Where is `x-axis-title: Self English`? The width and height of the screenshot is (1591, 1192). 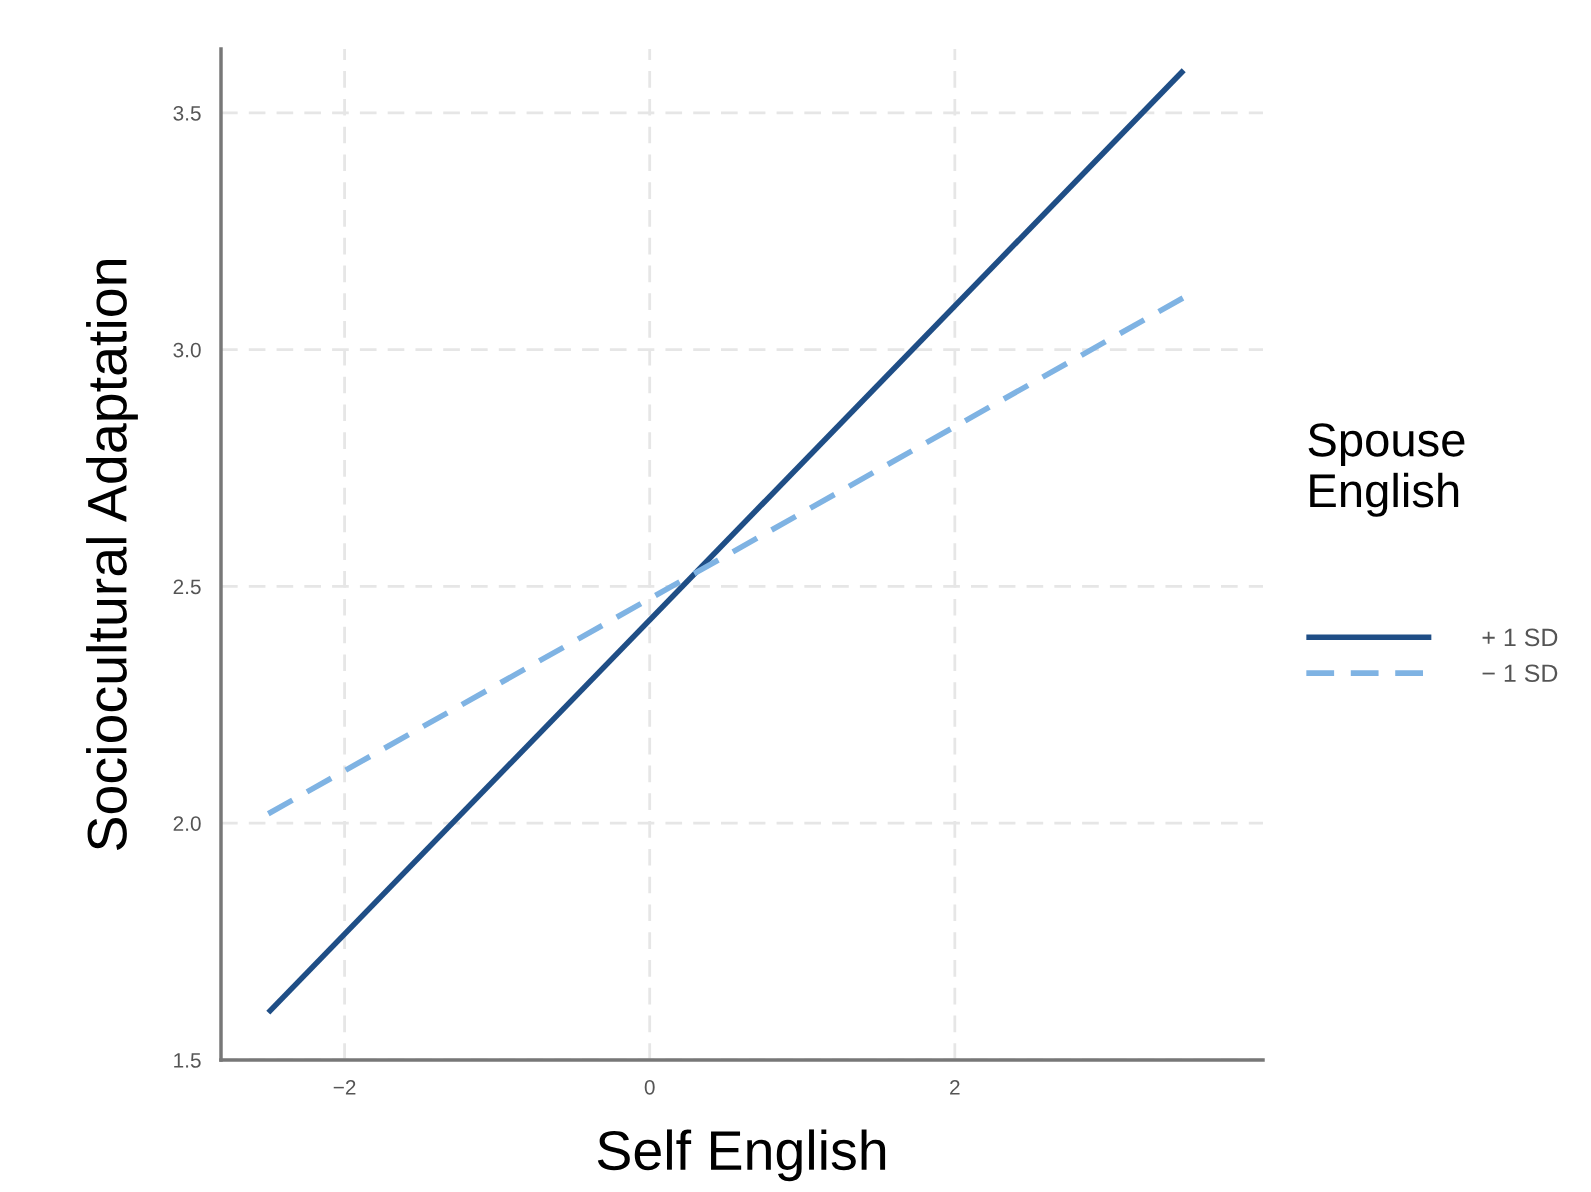 x-axis-title: Self English is located at coordinates (741, 1155).